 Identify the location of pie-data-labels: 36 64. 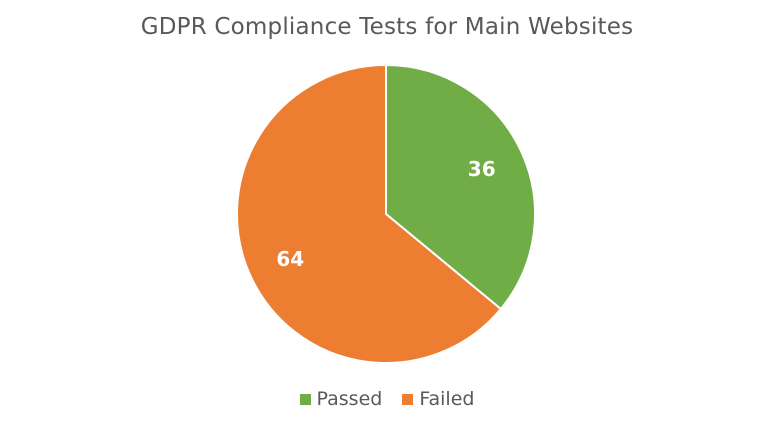
(385, 214).